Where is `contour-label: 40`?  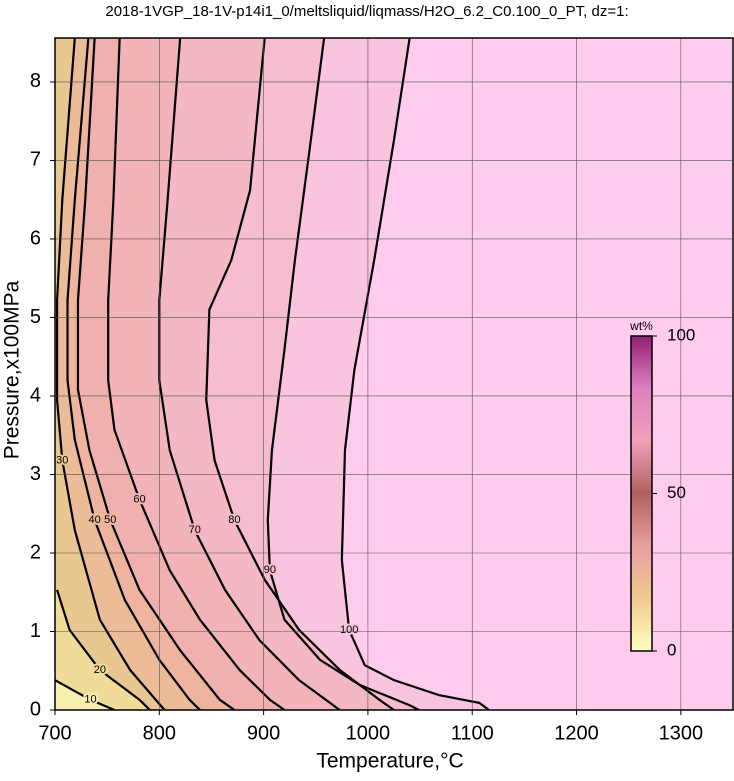
contour-label: 40 is located at coordinates (95, 520).